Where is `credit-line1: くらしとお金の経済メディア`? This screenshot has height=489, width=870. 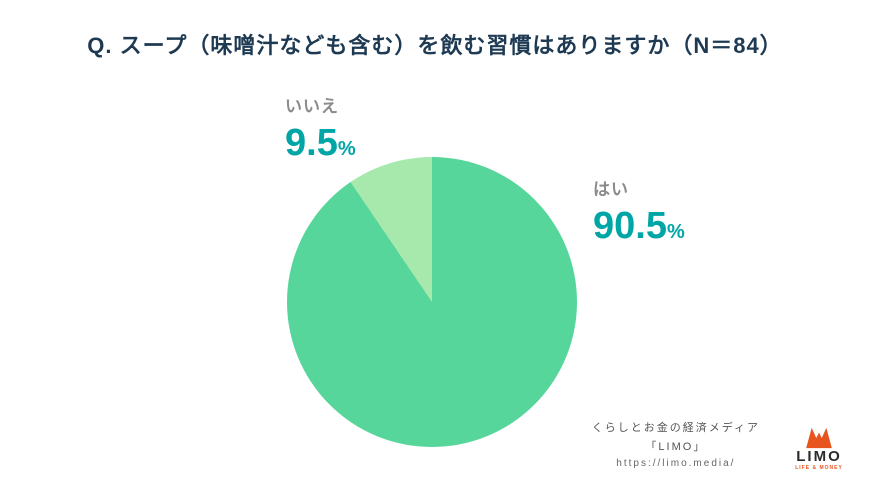
credit-line1: くらしとお金の経済メディア is located at coordinates (675, 428).